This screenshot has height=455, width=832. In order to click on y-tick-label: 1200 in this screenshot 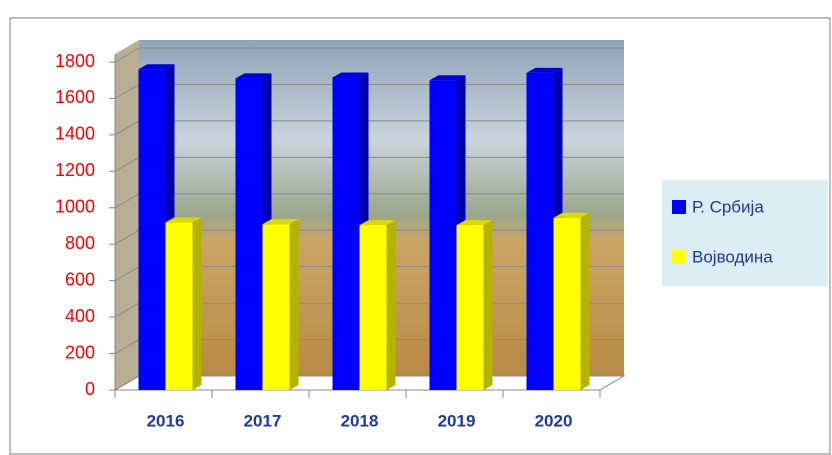, I will do `click(75, 170)`.